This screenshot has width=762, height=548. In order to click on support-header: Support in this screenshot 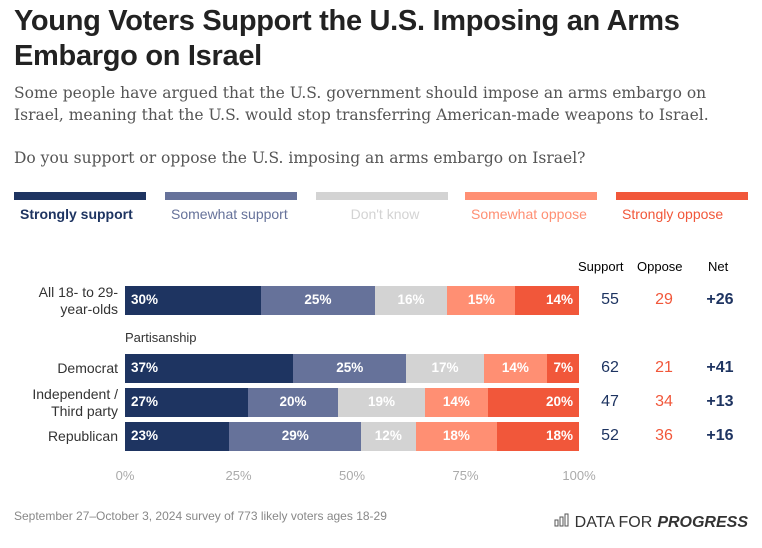, I will do `click(601, 266)`.